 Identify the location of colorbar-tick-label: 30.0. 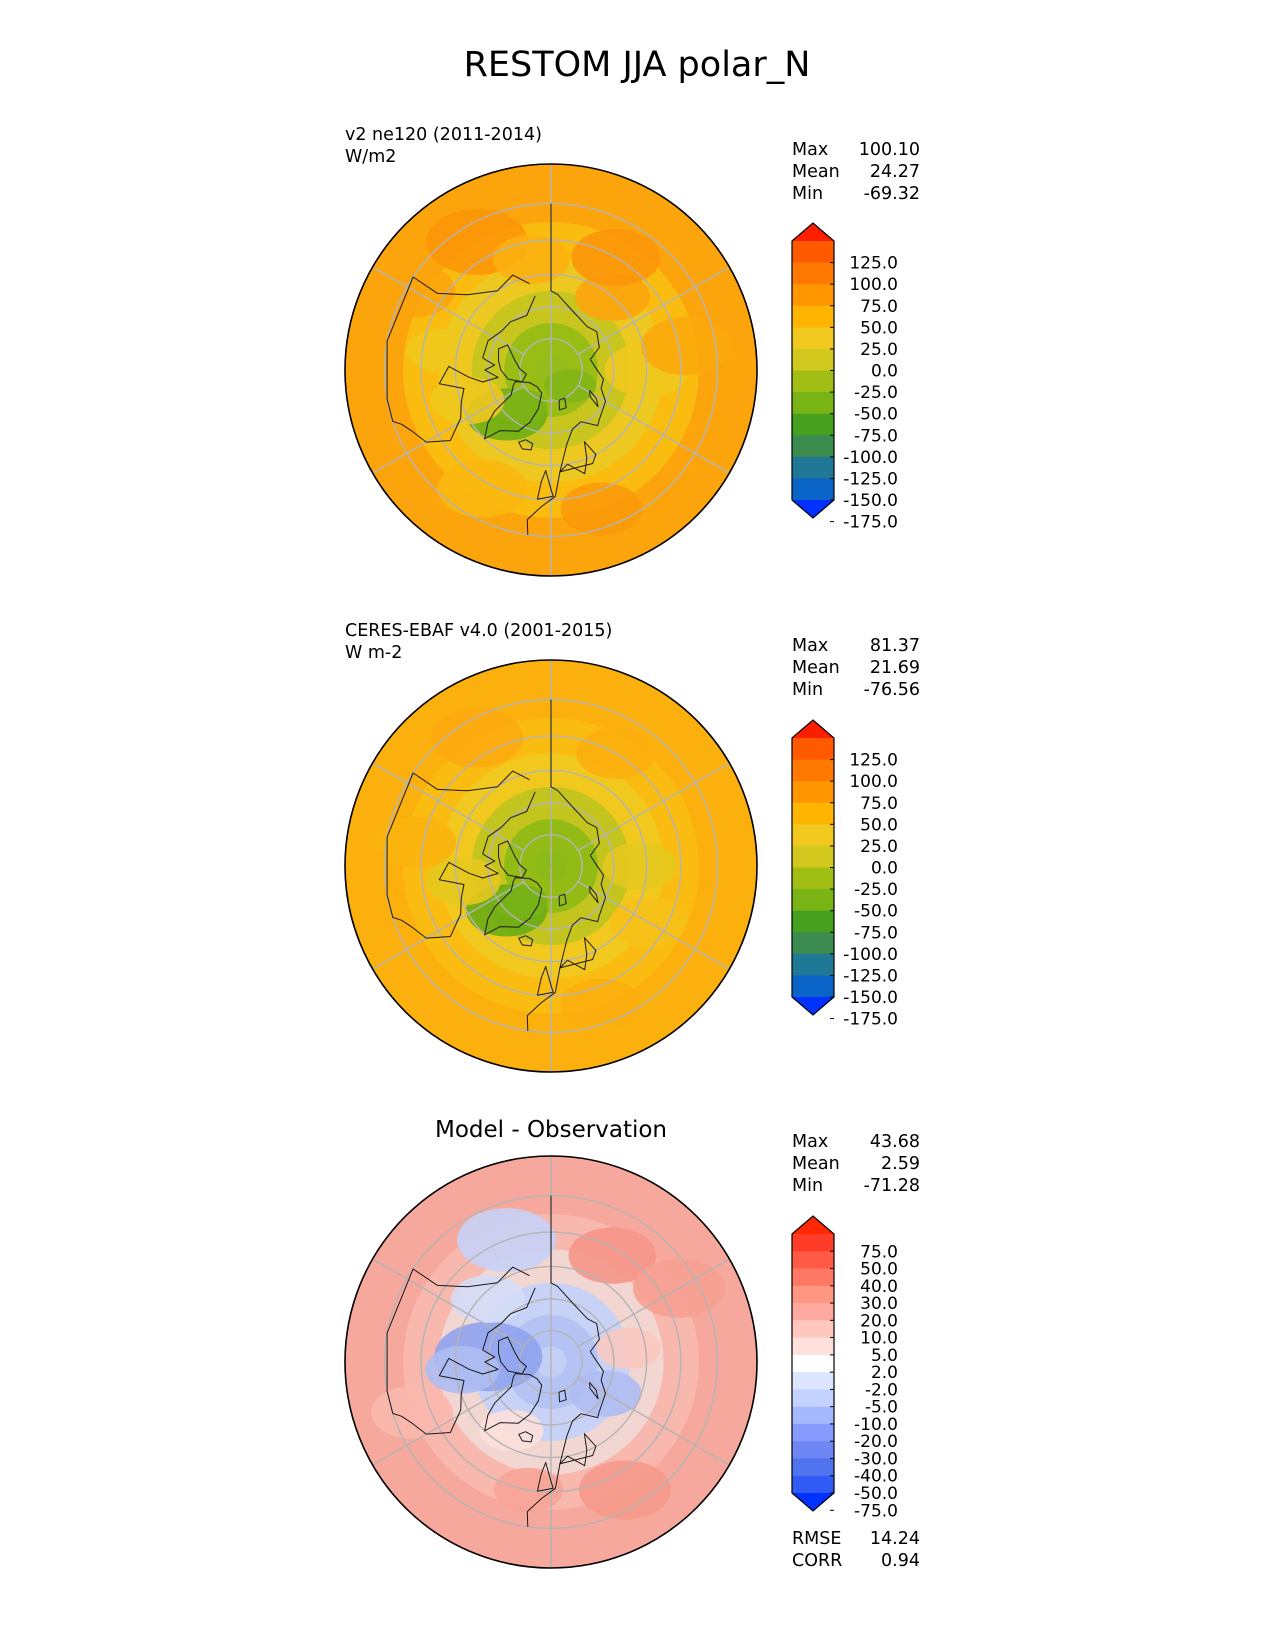
(879, 1304).